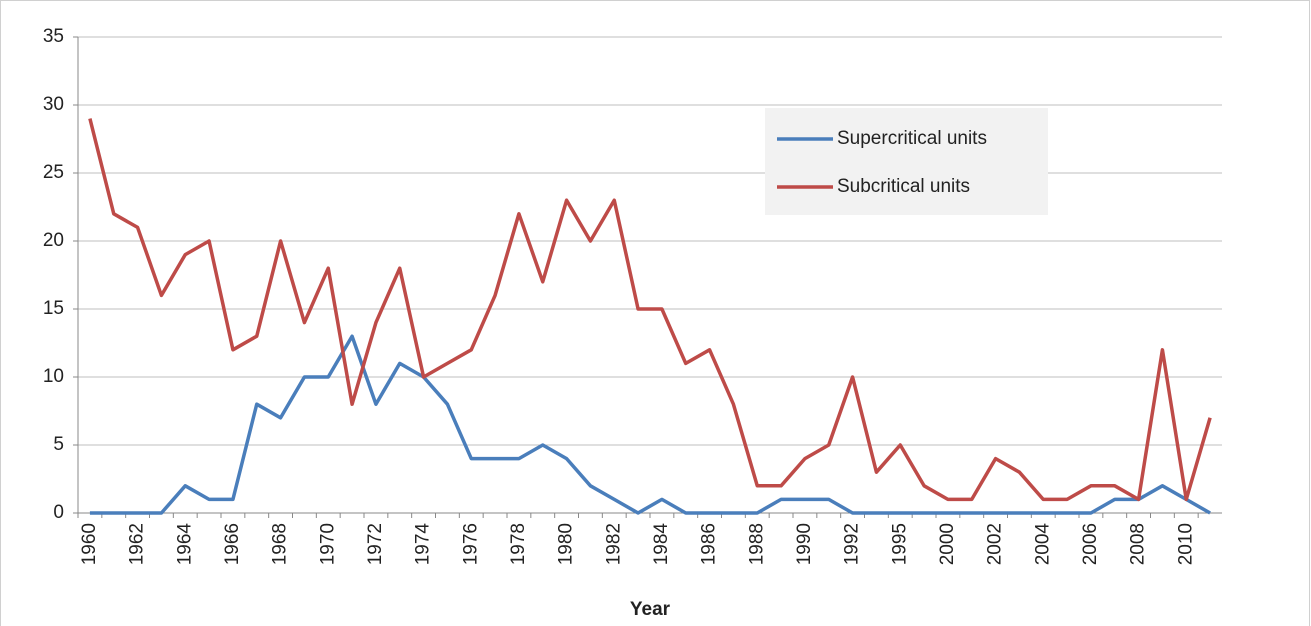  What do you see at coordinates (804, 544) in the screenshot?
I see `x-tick-label: 1990` at bounding box center [804, 544].